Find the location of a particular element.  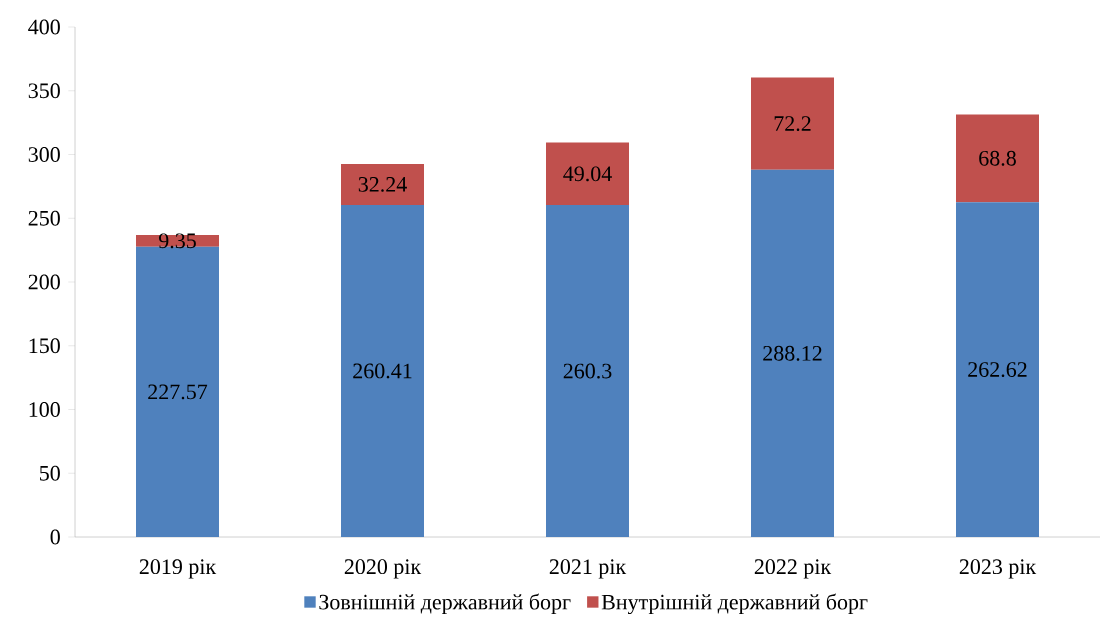

data-label: 9.35 is located at coordinates (177, 241).